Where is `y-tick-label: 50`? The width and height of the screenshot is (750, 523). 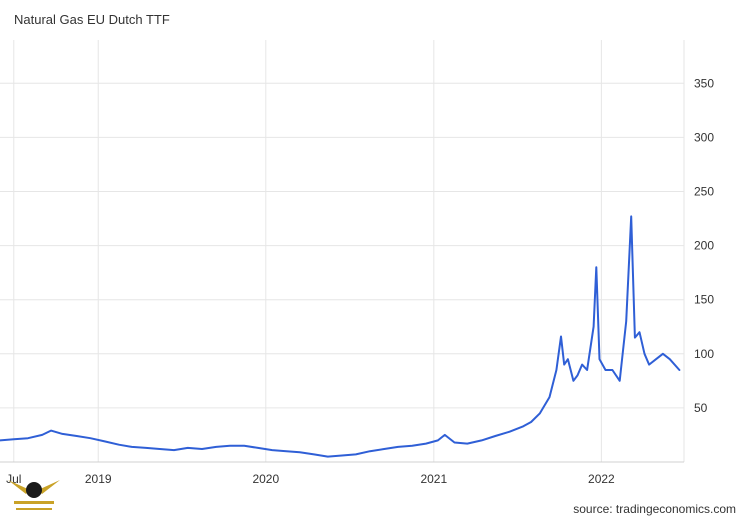 y-tick-label: 50 is located at coordinates (701, 408).